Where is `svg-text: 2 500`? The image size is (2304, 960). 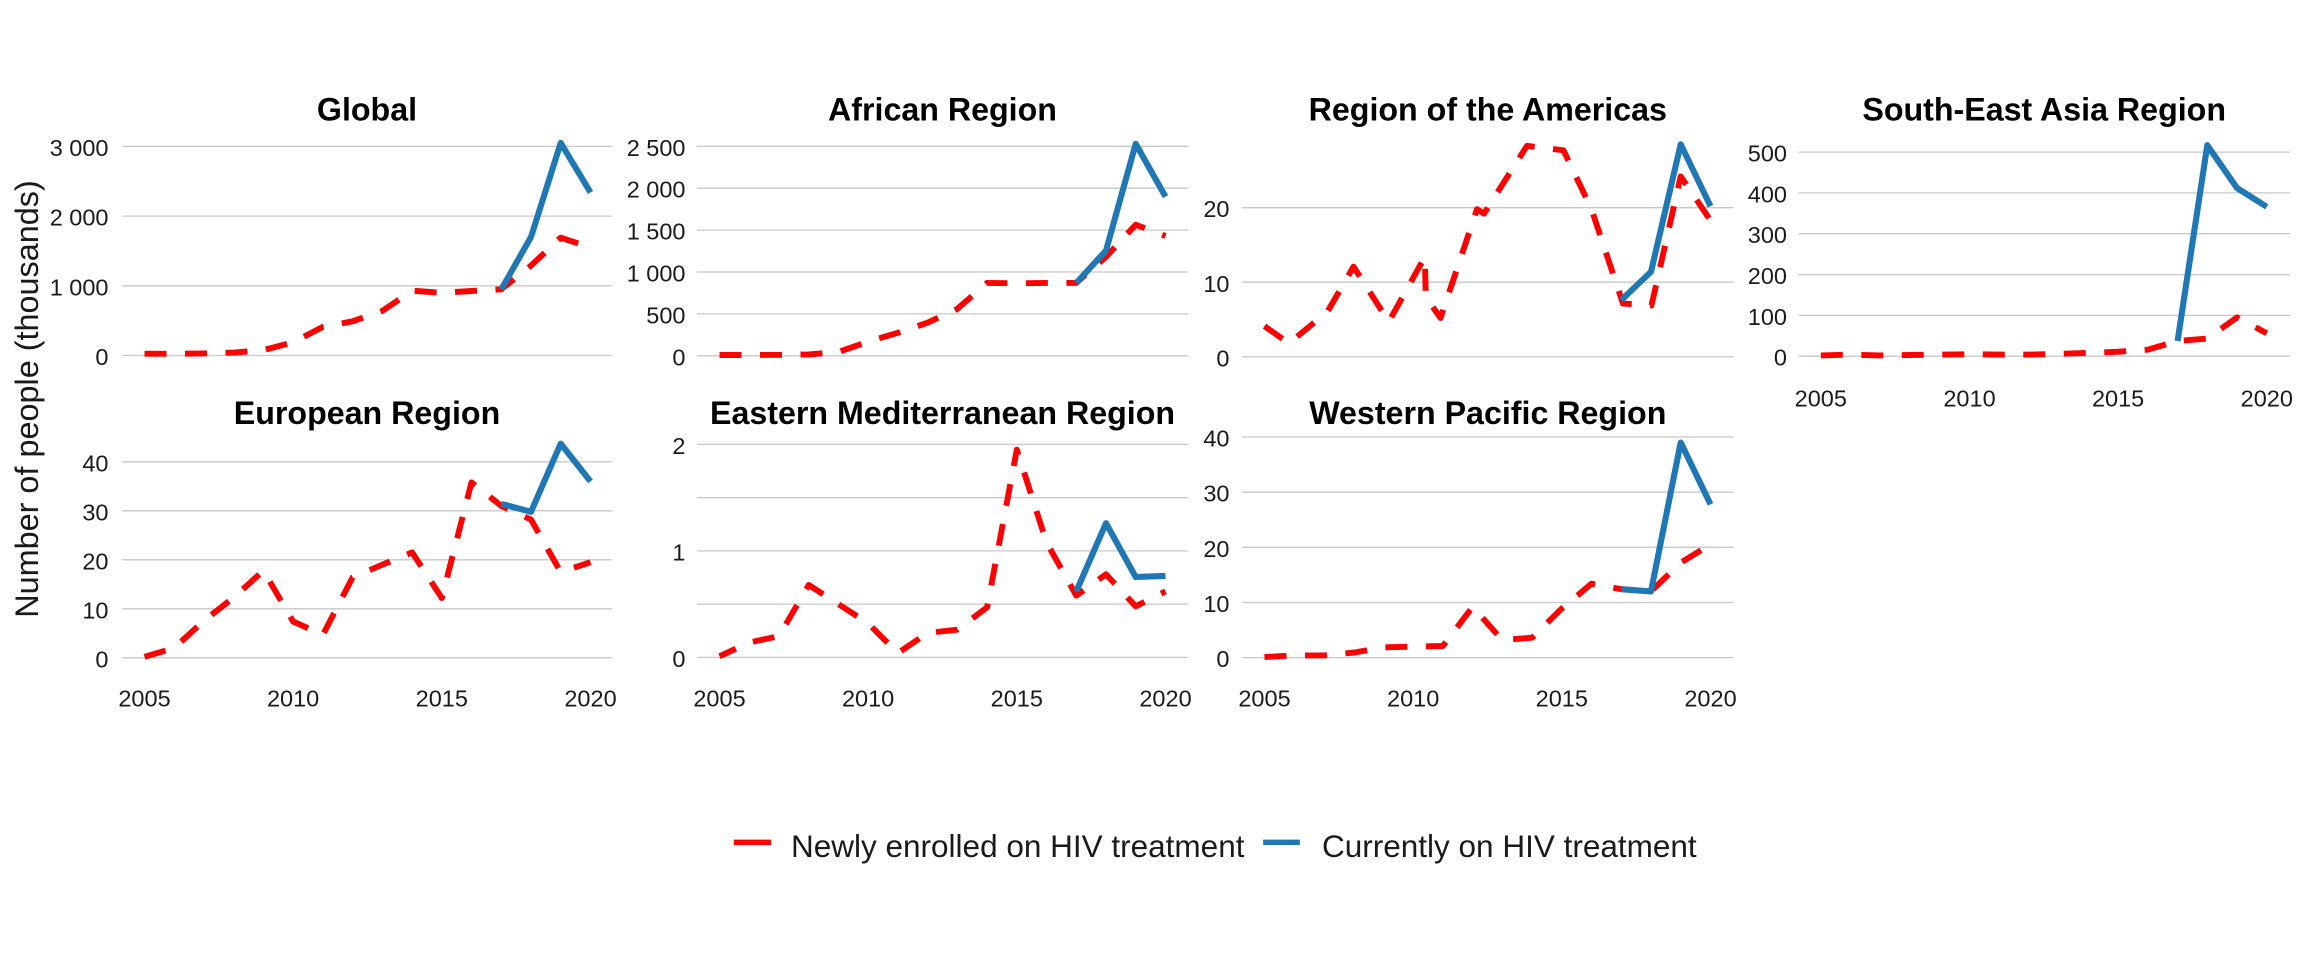 svg-text: 2 500 is located at coordinates (656, 148).